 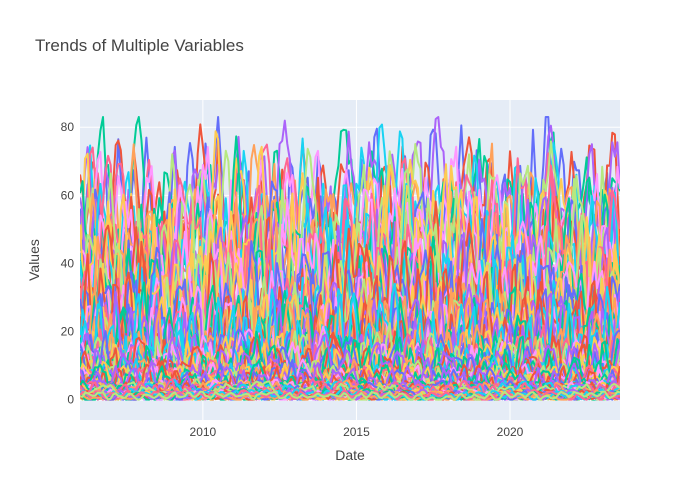 I want to click on y-tick-label: 60, so click(x=68, y=195).